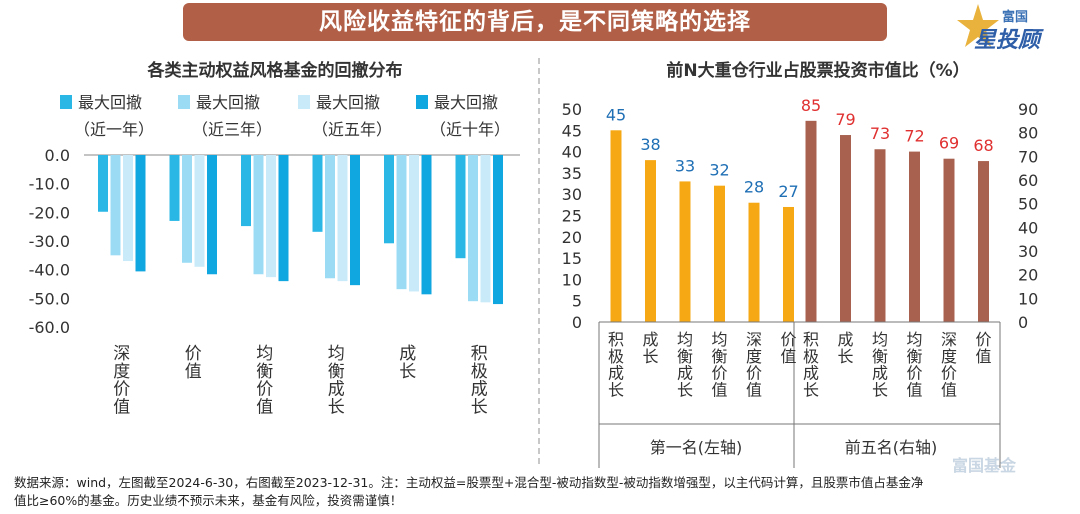  Describe the element at coordinates (300, 230) in the screenshot. I see `left-chart-bars` at that location.